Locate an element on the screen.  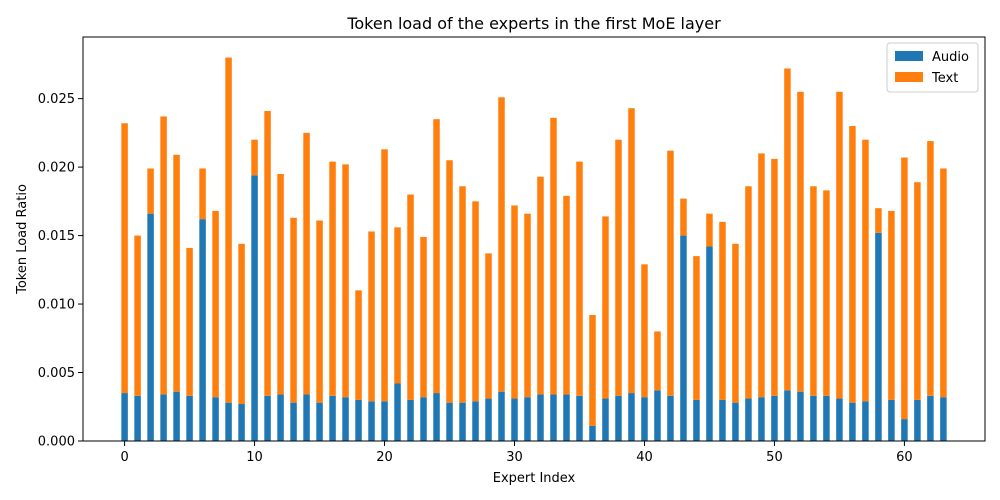
x-tick-label: 60 is located at coordinates (904, 457).